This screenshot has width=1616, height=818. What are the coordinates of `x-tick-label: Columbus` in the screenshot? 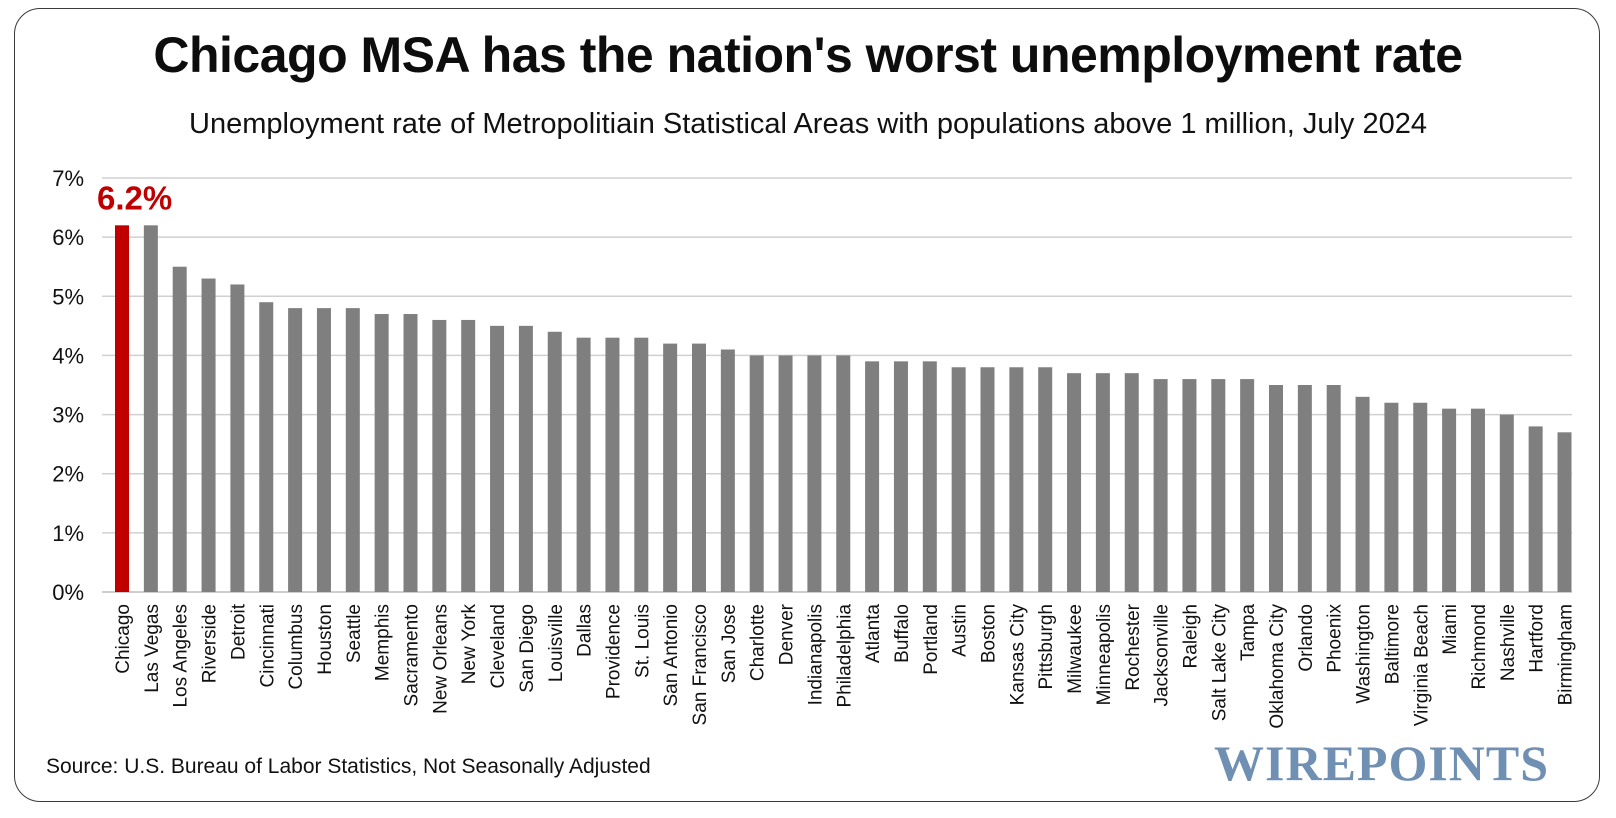 It's located at (296, 647).